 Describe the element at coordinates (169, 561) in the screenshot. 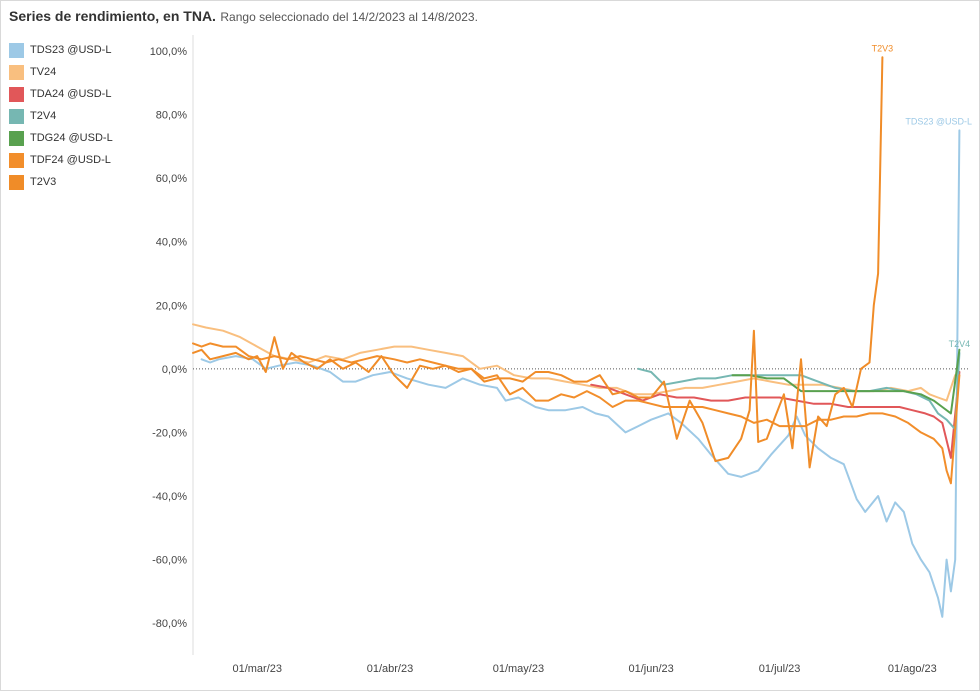

I see `y-tick-label: -60,0%` at that location.